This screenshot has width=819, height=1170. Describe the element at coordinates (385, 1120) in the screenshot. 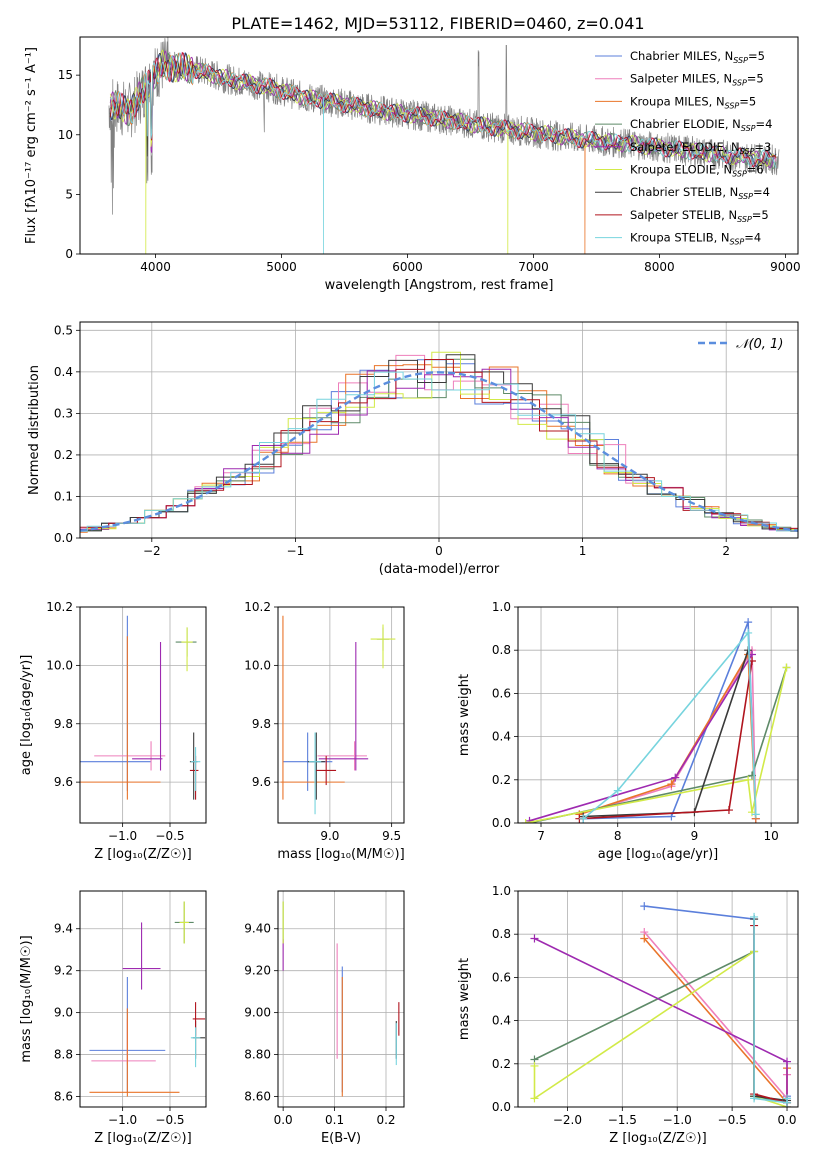

I see `x-tick-label: 0.2` at that location.